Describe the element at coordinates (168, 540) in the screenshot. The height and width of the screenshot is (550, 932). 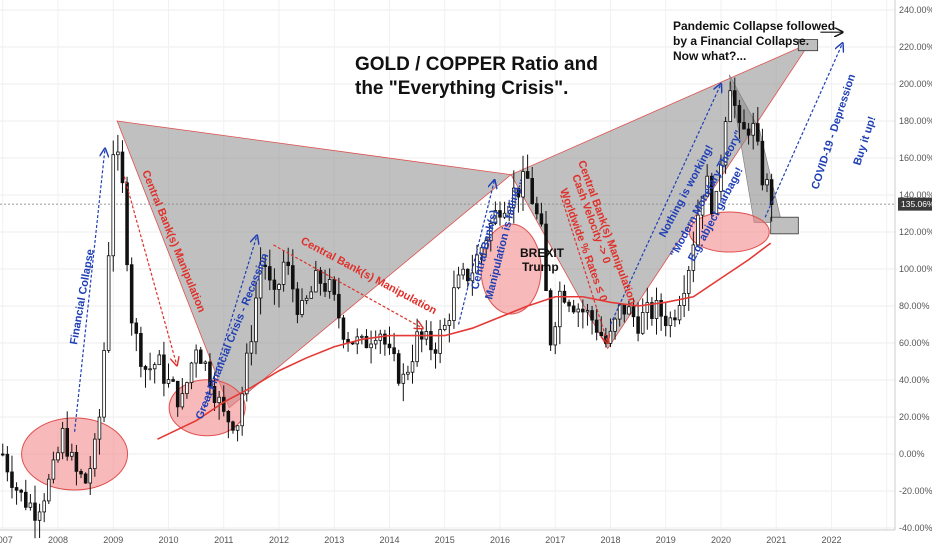
I see `x-tick-label: 2010` at that location.